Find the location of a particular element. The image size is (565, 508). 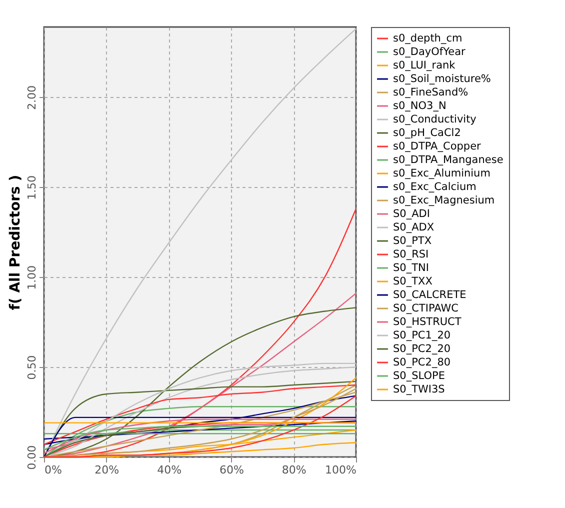

y-tick-label: 1.50 is located at coordinates (32, 187).